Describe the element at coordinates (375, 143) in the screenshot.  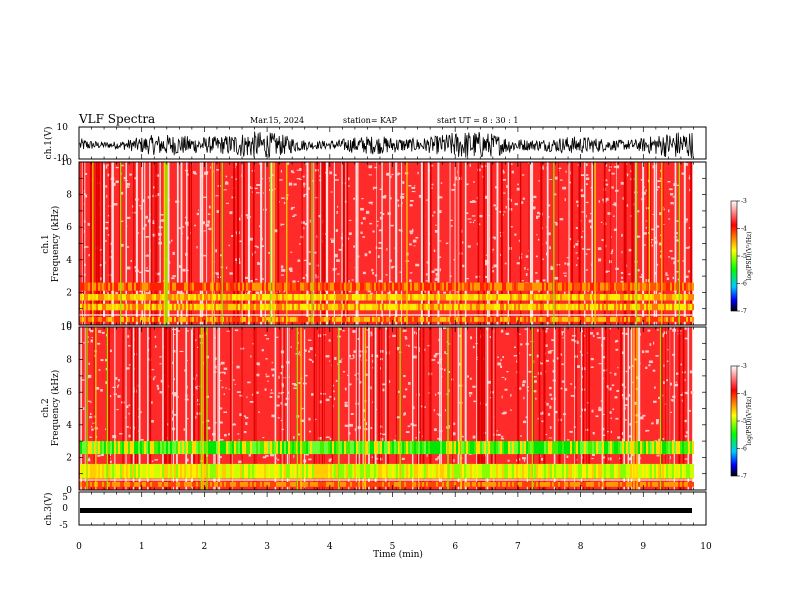
I see `ch1-waveform-panel: 10 -10 ch.1(V)` at that location.